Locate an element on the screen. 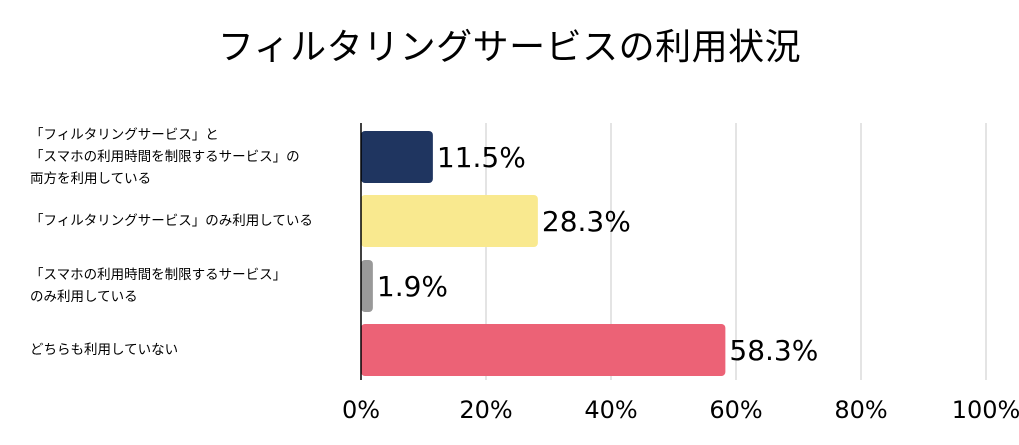 Image resolution: width=1019 pixels, height=445 pixels. category-label-line: 「スマホの利用時間を制限するサービス」の is located at coordinates (165, 157).